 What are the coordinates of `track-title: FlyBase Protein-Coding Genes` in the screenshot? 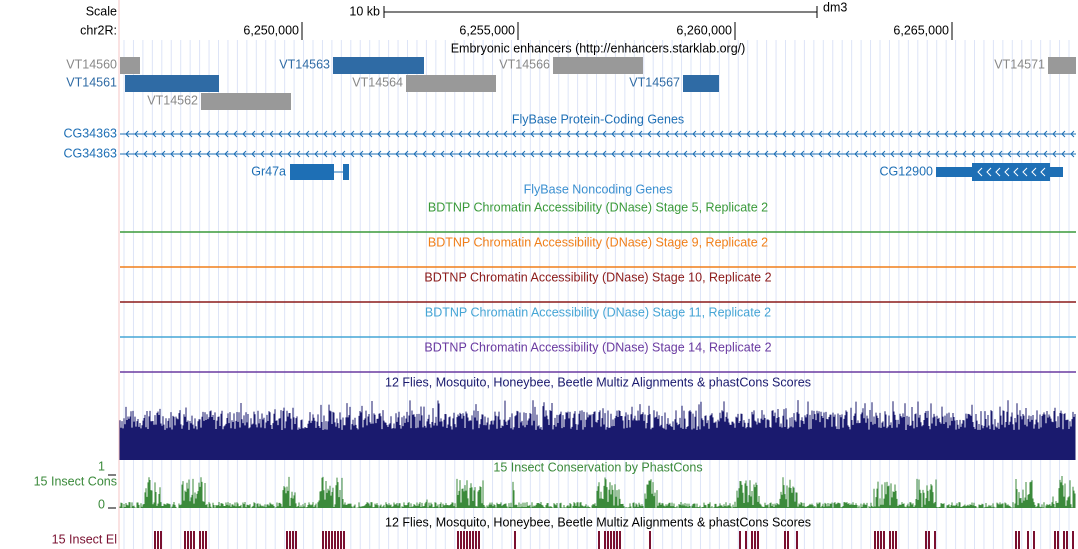 It's located at (598, 119).